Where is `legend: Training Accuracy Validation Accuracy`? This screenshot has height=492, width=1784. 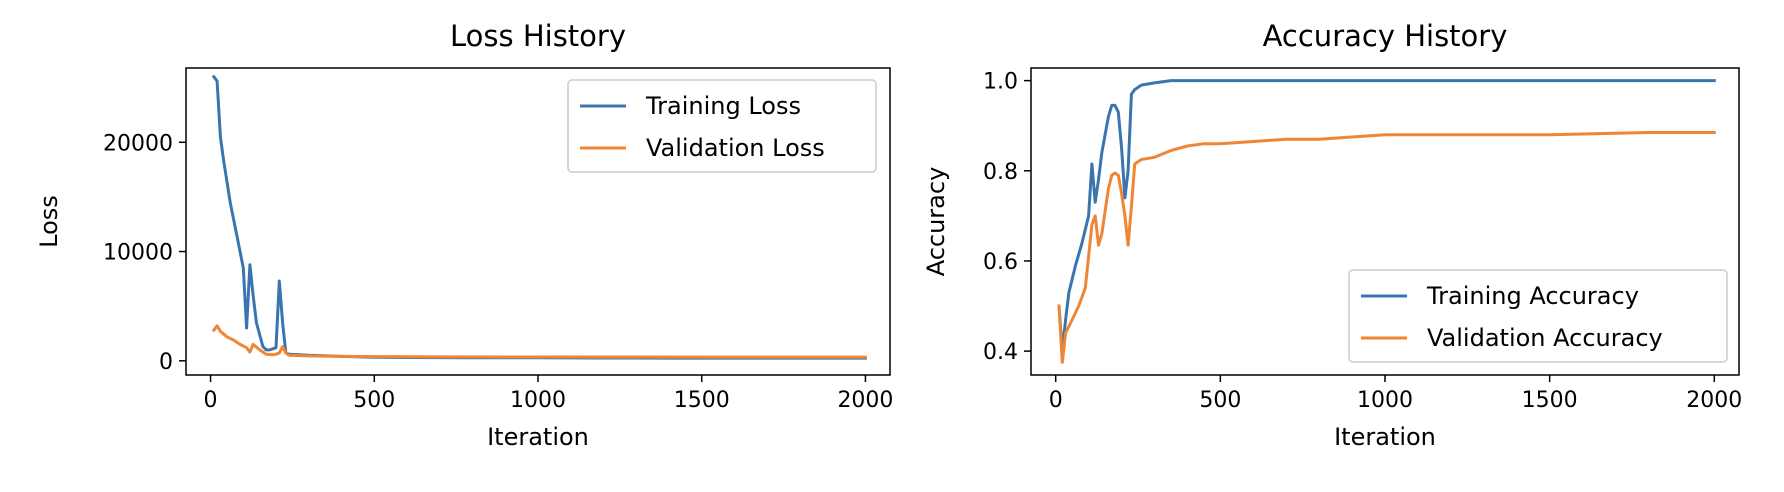 legend: Training Accuracy Validation Accuracy is located at coordinates (1538, 316).